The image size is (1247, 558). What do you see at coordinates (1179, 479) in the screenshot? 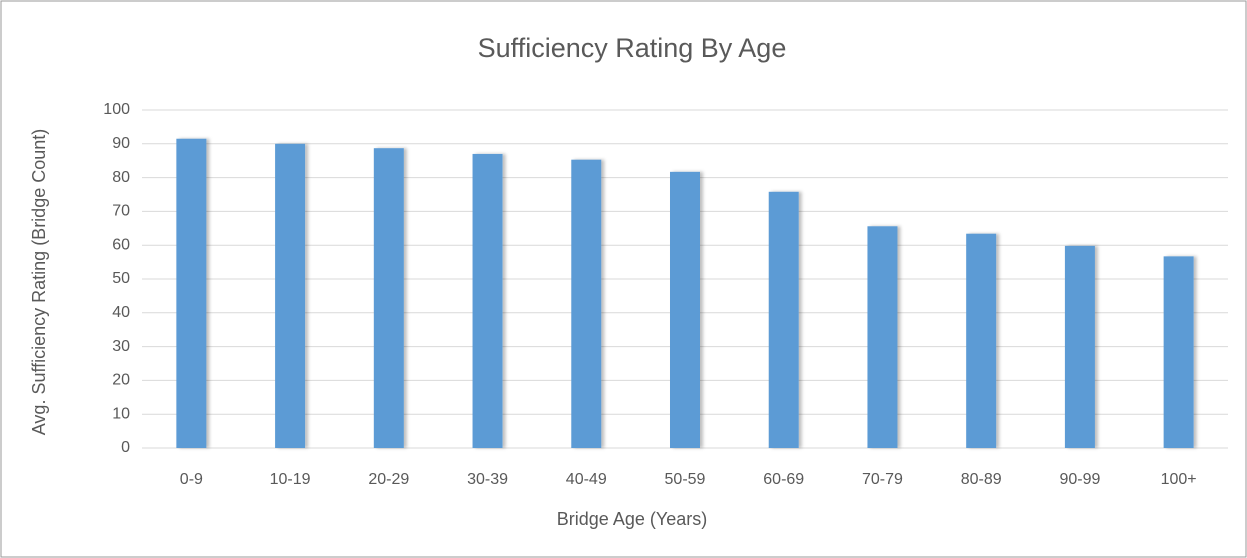
I see `x-tick-label: 100+` at bounding box center [1179, 479].